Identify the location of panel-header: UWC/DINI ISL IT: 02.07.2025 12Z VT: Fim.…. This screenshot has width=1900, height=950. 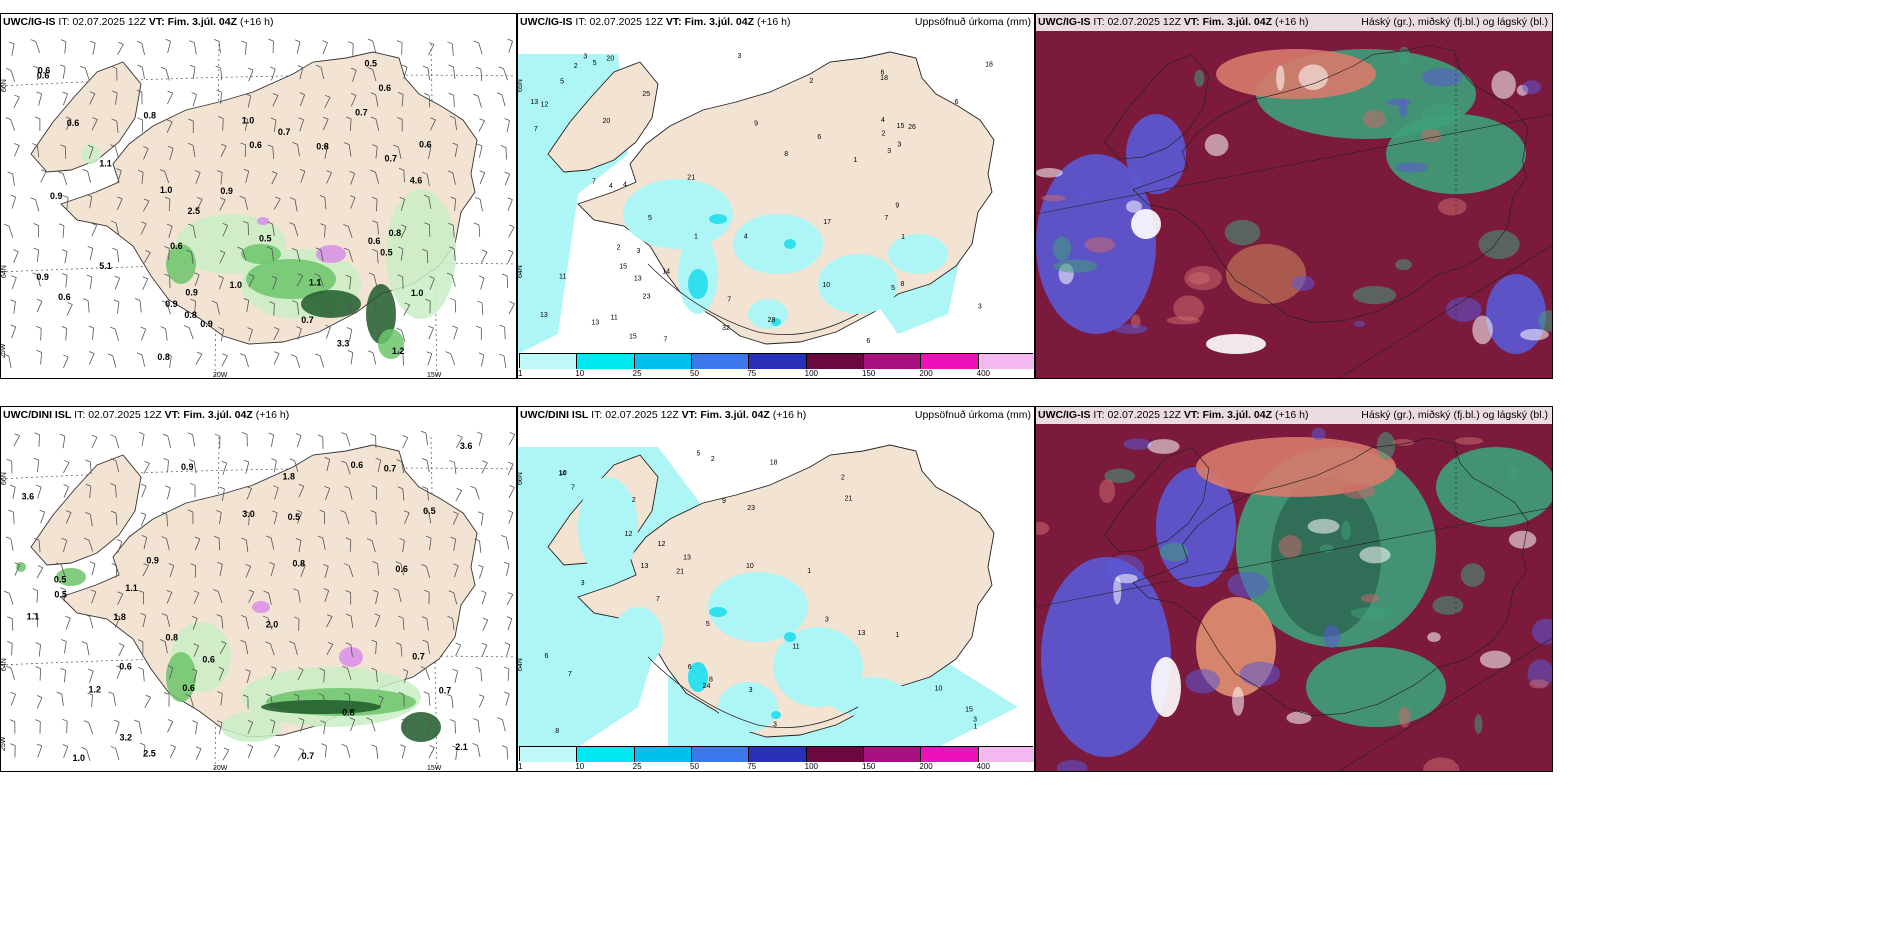
(258, 415).